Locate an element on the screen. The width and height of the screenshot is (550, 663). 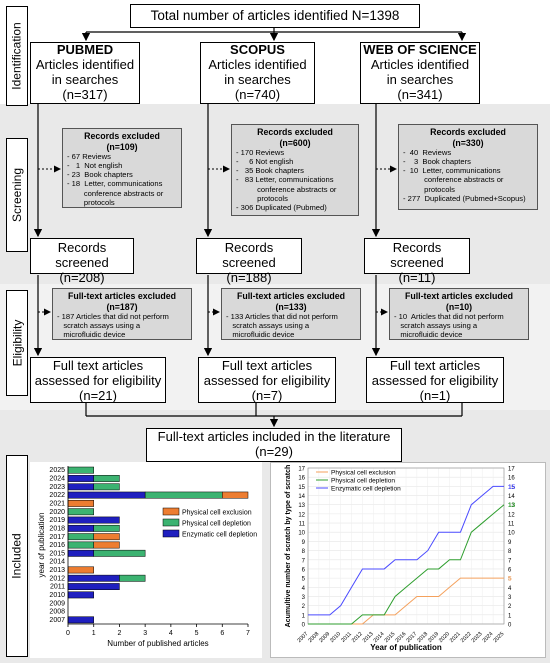
x-tick-label: 2022 is located at coordinates (466, 637).